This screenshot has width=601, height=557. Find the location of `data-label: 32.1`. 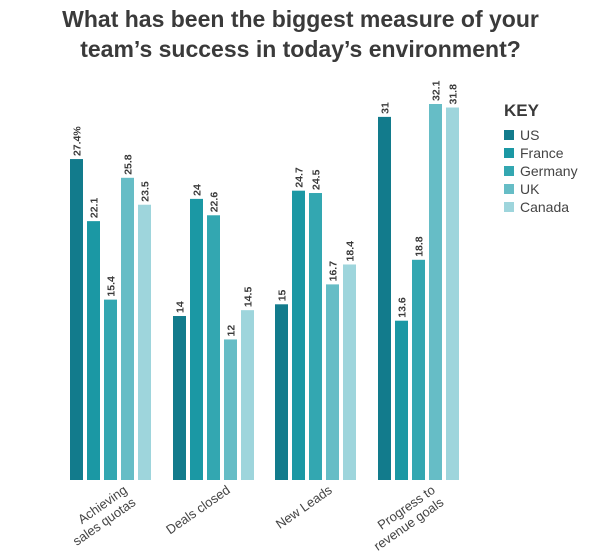

data-label: 32.1 is located at coordinates (437, 90).